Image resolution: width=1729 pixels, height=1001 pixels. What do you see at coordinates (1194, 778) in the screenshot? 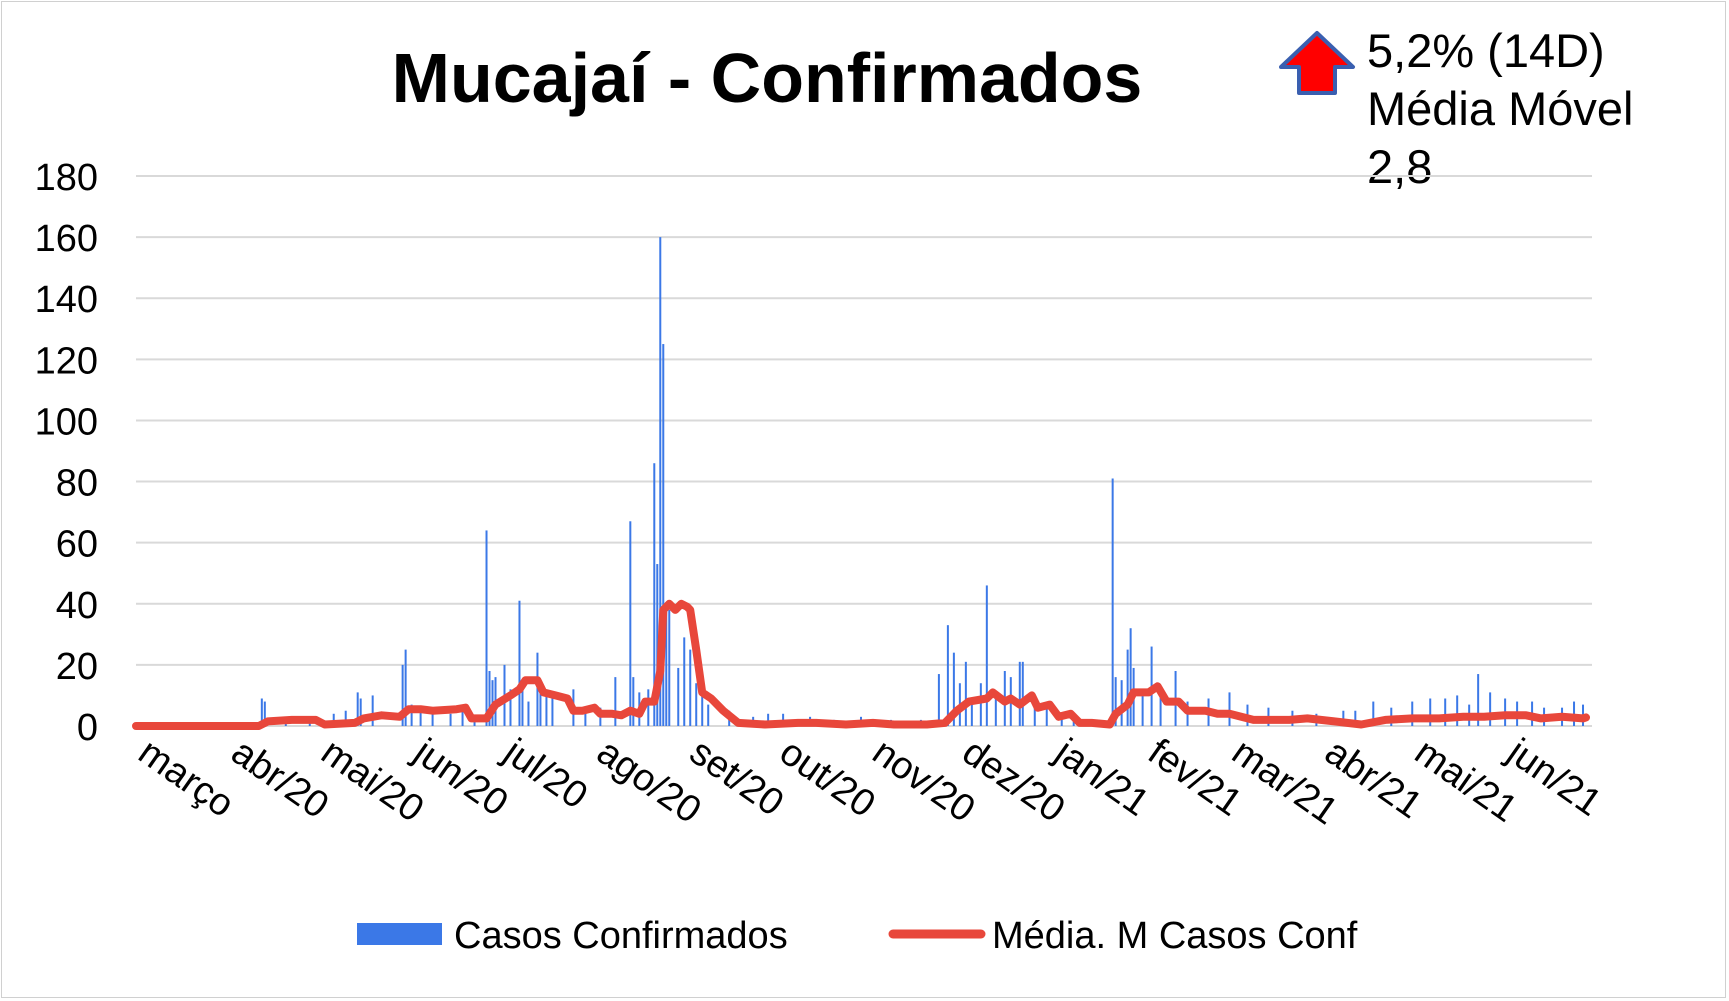
I see `x-tick-label: fev/21` at bounding box center [1194, 778].